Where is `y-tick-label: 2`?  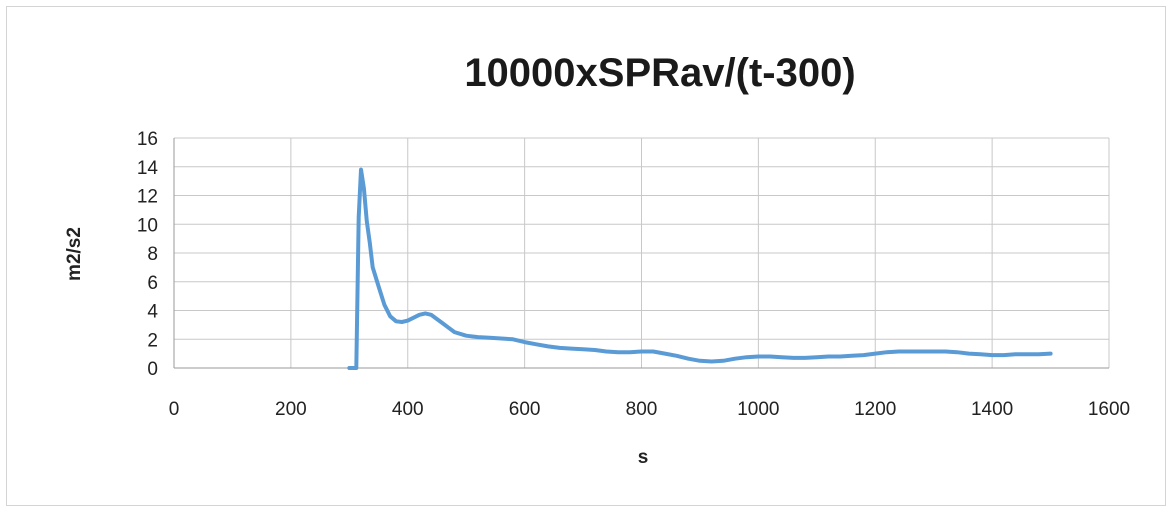 y-tick-label: 2 is located at coordinates (152, 340).